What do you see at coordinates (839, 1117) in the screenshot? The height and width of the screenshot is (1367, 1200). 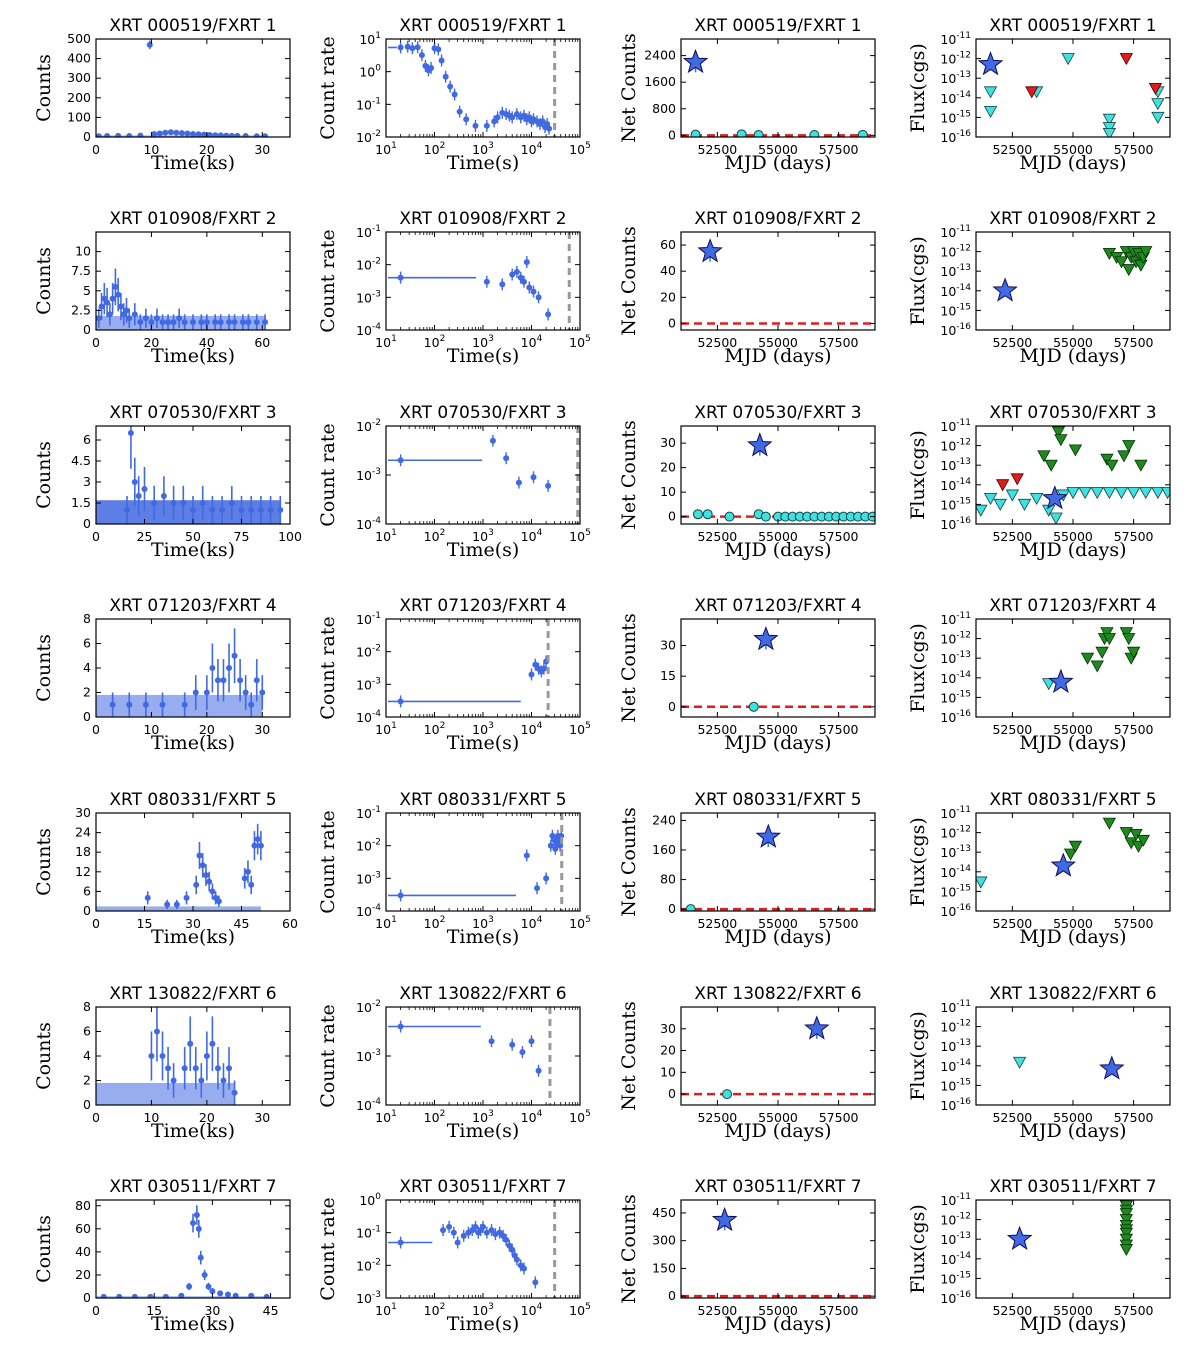 I see `x-tick-label: 57500` at bounding box center [839, 1117].